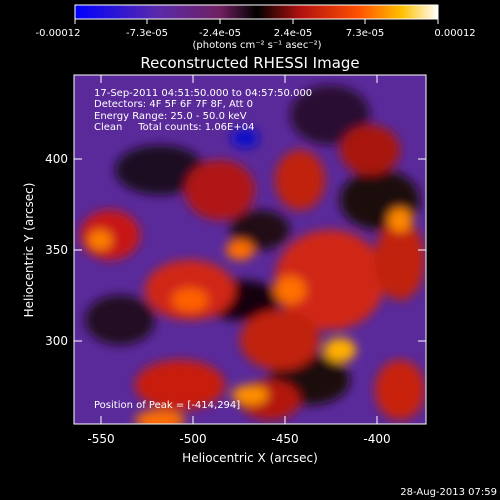 The height and width of the screenshot is (500, 500). Describe the element at coordinates (173, 104) in the screenshot. I see `annotation-detectors: Detectors: 4F 5F 6F 7F 8F, Att 0` at that location.